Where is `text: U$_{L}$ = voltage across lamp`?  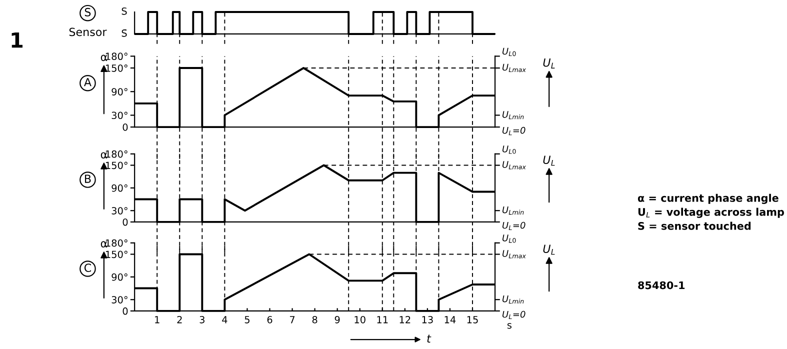
text: U$_{L}$ = voltage across lamp is located at coordinates (711, 213).